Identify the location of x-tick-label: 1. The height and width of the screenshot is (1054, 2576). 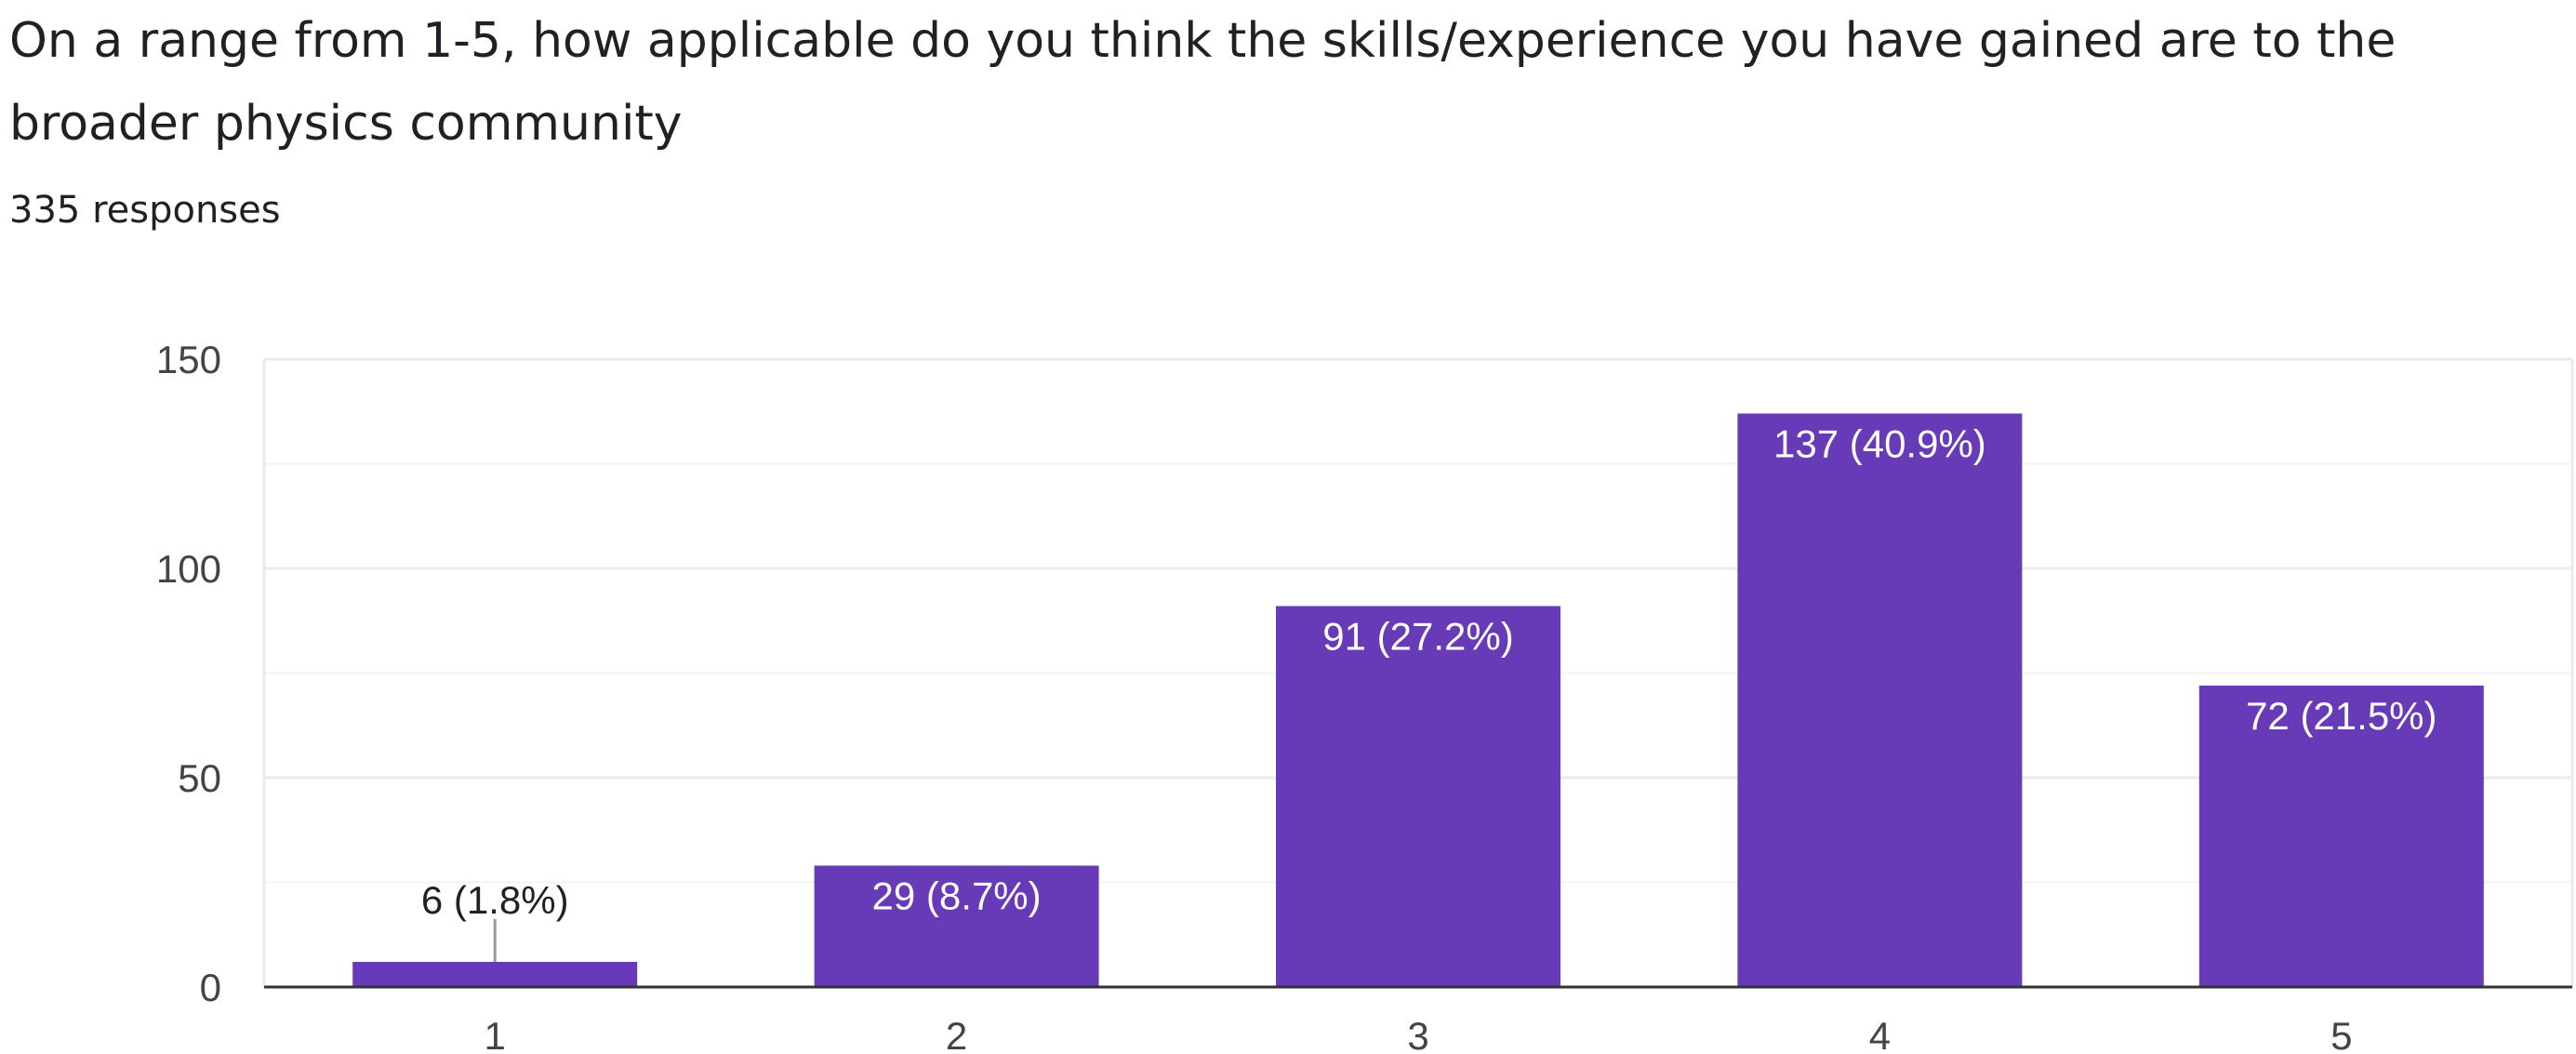
(495, 1034).